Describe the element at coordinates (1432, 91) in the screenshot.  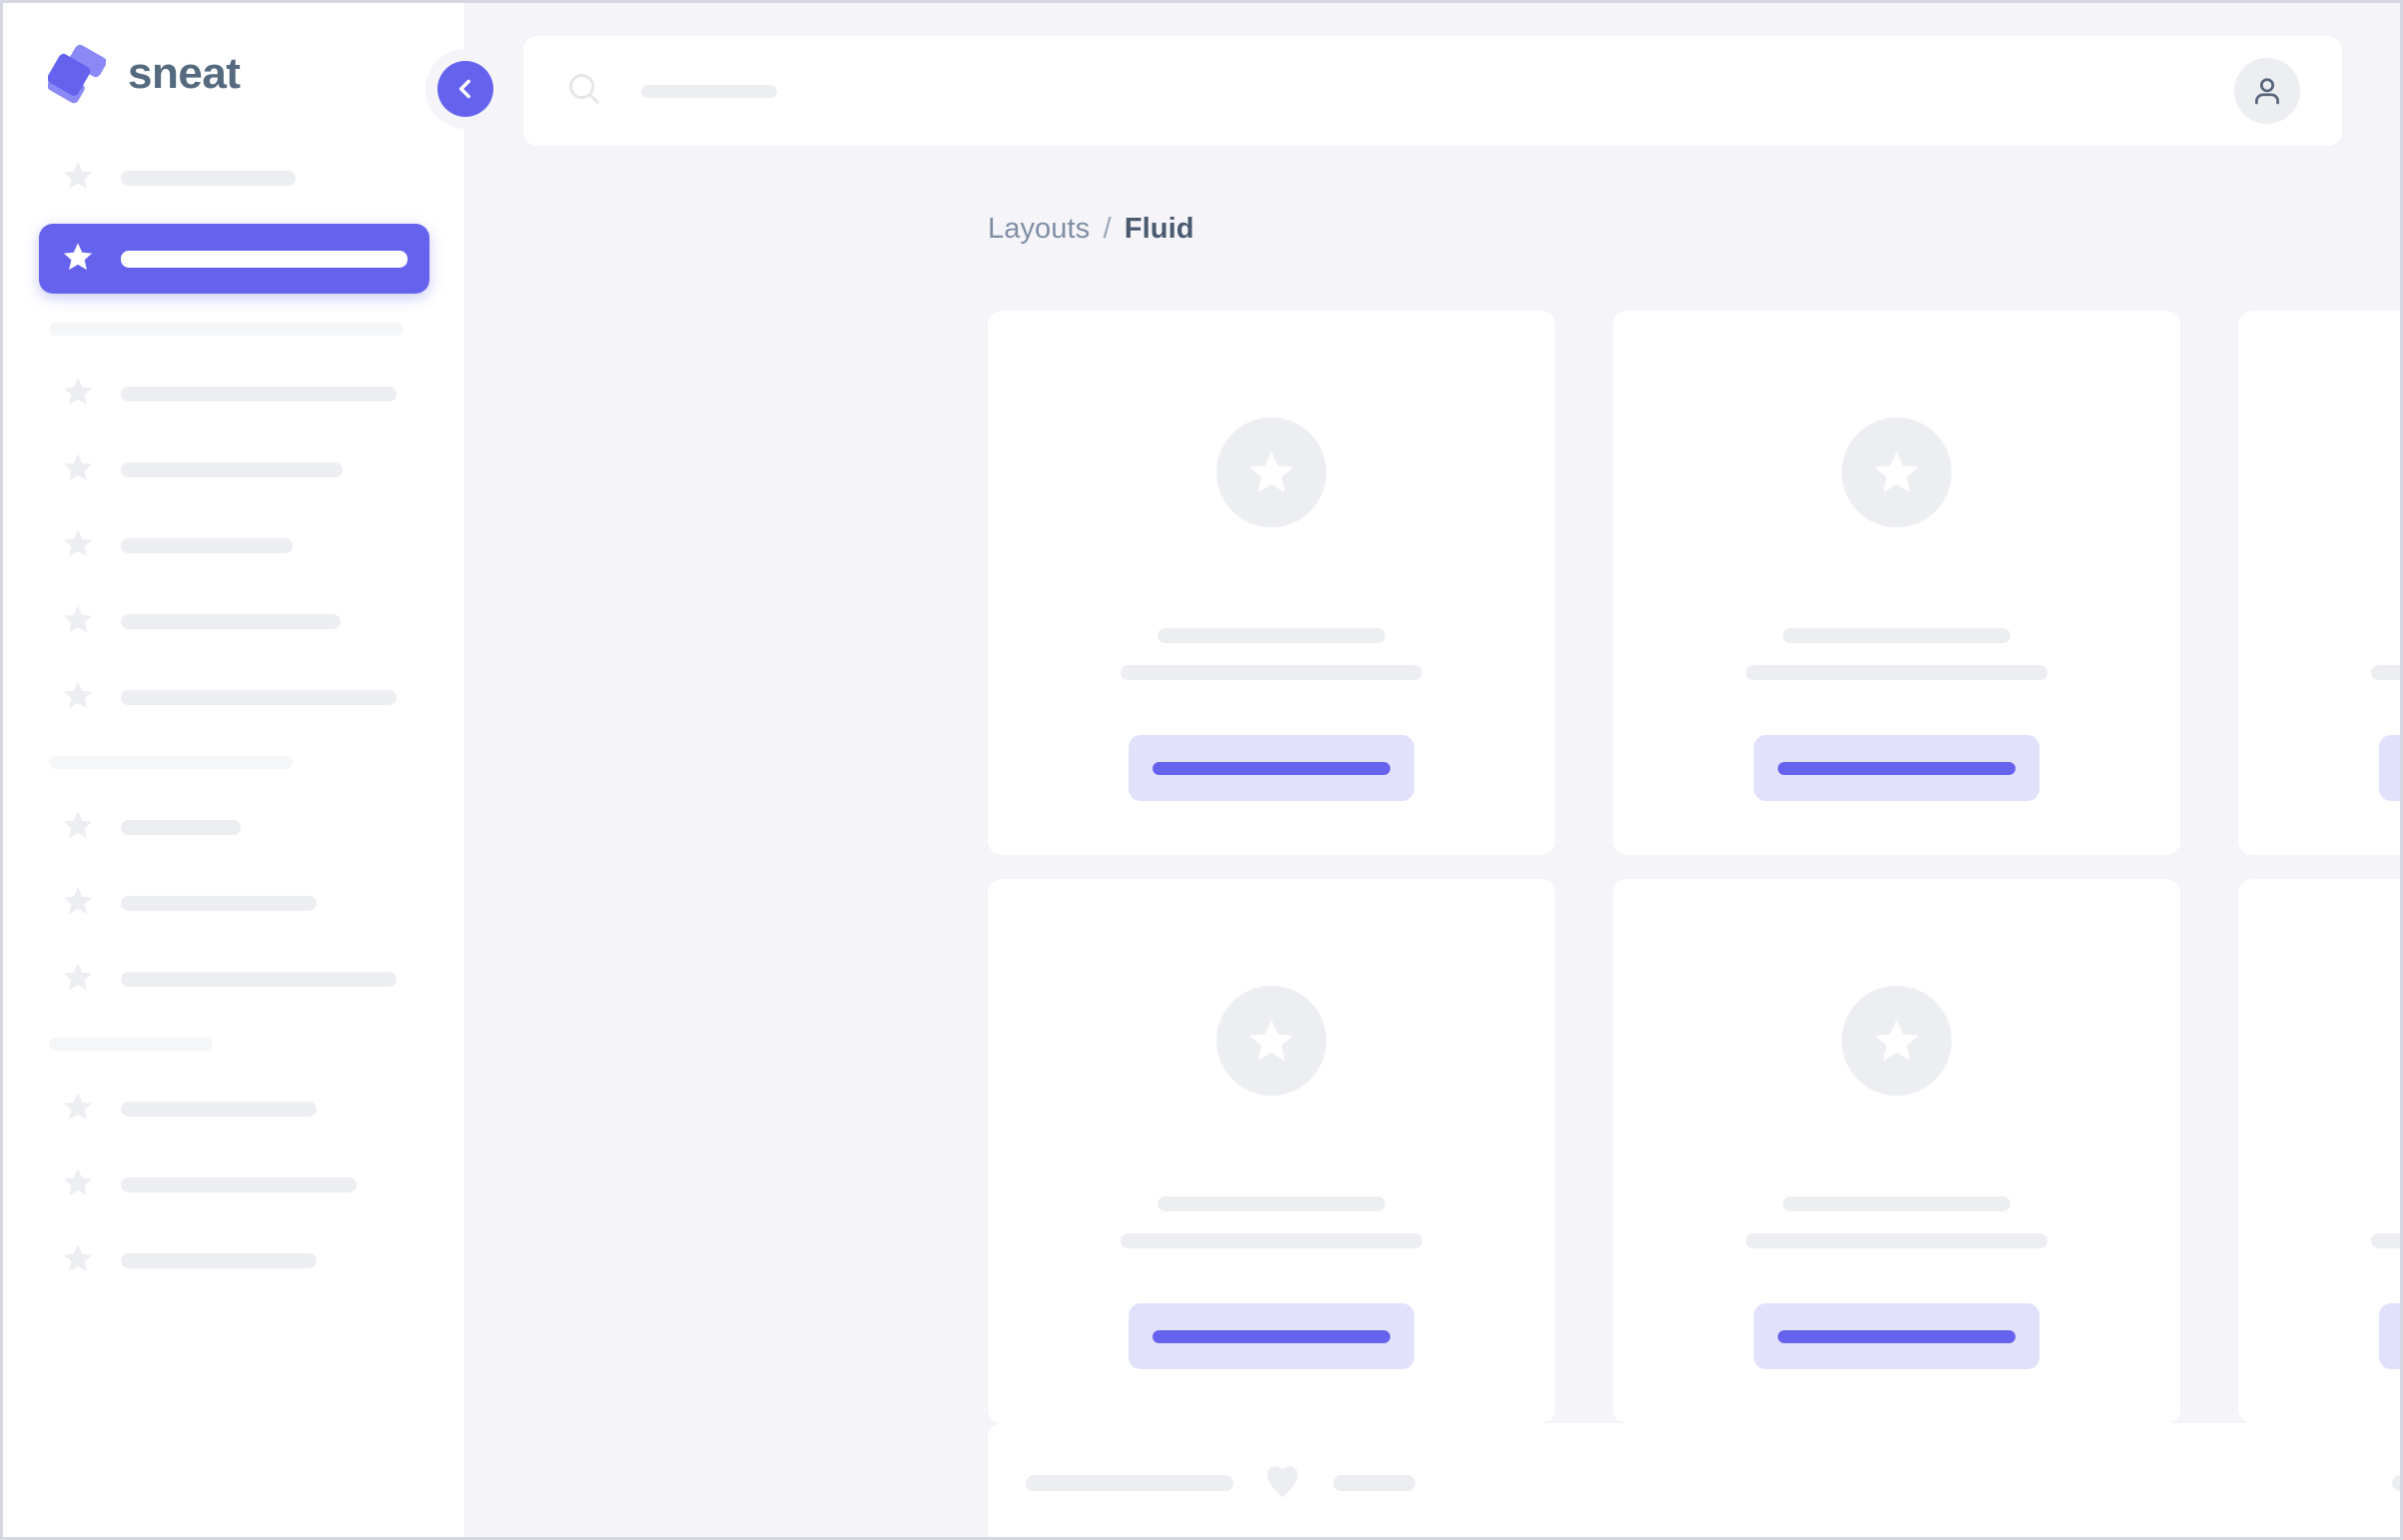
I see `top-navbar` at that location.